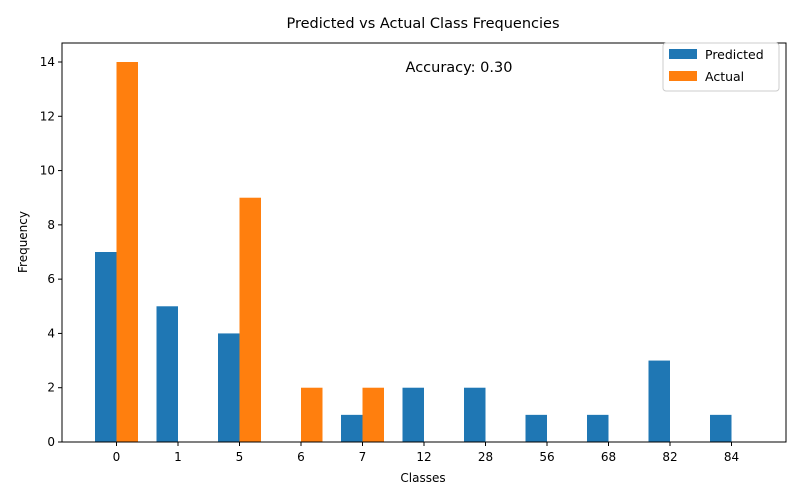 The width and height of the screenshot is (800, 500). What do you see at coordinates (734, 54) in the screenshot?
I see `legend-label-predicted: Predicted` at bounding box center [734, 54].